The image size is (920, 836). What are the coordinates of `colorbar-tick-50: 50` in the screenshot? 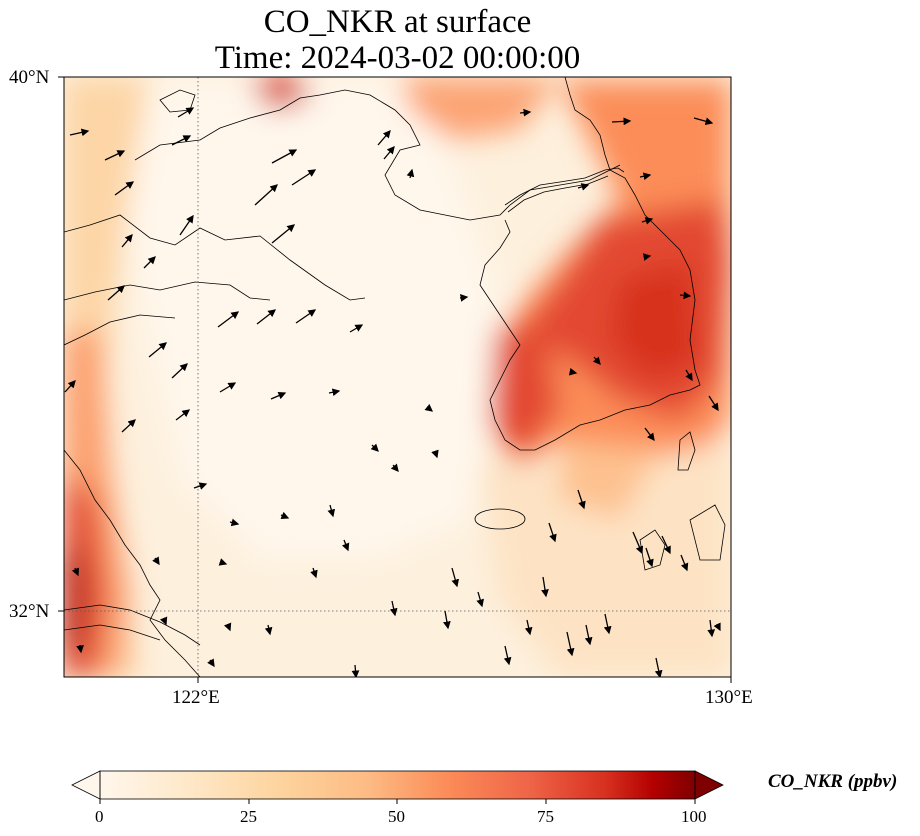 It's located at (396, 816).